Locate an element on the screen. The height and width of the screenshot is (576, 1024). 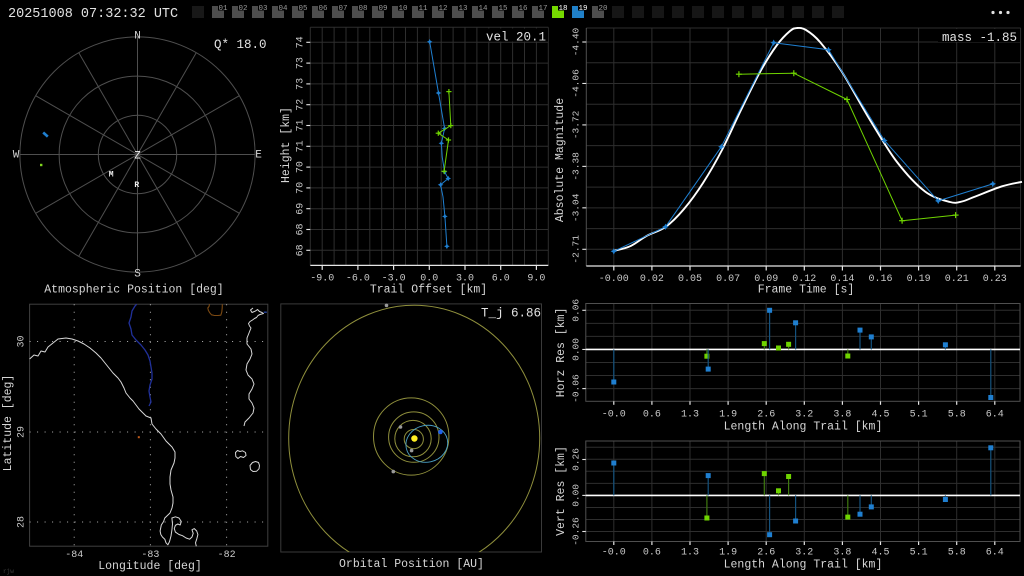
svg-text: 0.19 is located at coordinates (919, 279).